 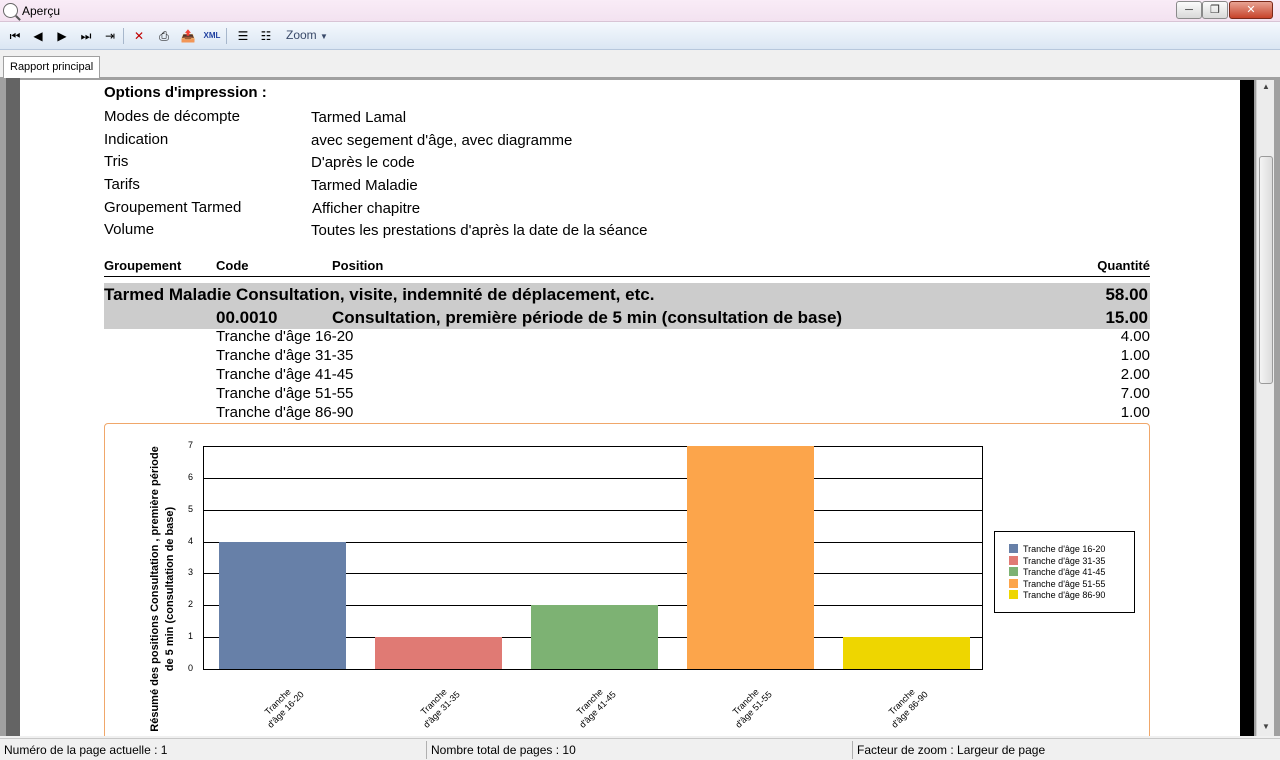 What do you see at coordinates (1266, 270) in the screenshot?
I see `scroll-thumb` at bounding box center [1266, 270].